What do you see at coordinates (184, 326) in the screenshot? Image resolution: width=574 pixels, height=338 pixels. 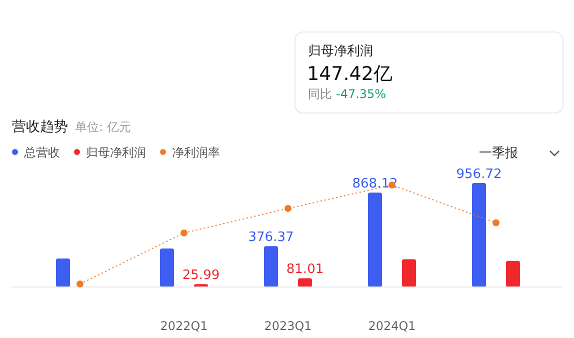 I see `x-tick-label: 2022Q1` at bounding box center [184, 326].